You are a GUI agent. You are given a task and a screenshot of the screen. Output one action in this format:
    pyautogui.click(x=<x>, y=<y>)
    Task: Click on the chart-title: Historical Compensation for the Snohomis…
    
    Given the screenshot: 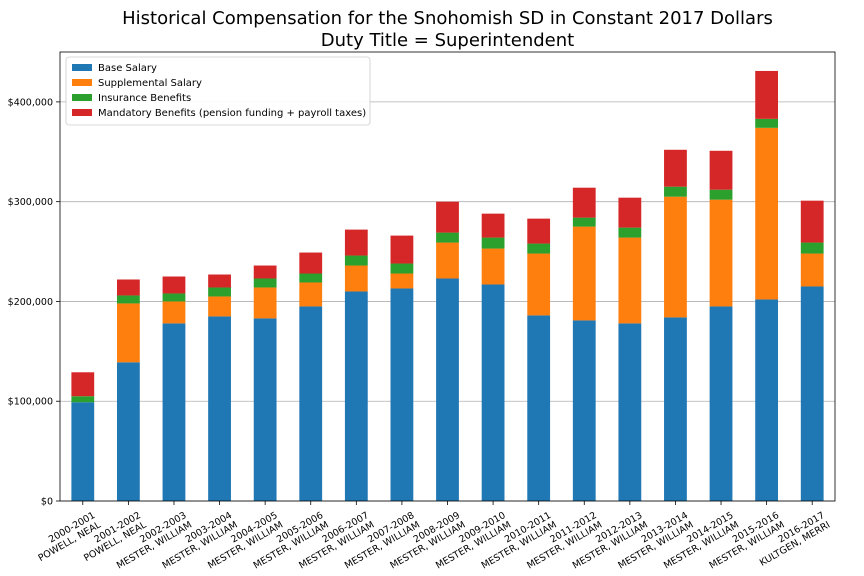 What is the action you would take?
    pyautogui.click(x=447, y=30)
    